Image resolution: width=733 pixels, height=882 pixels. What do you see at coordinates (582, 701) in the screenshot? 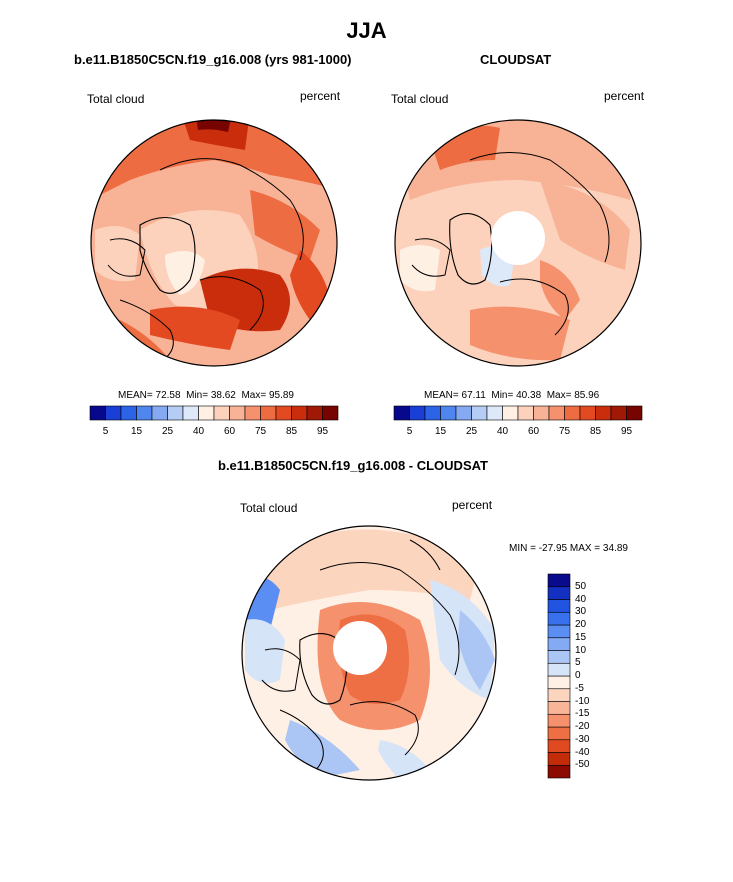
I see `colorbar-tick-label: -10` at bounding box center [582, 701].